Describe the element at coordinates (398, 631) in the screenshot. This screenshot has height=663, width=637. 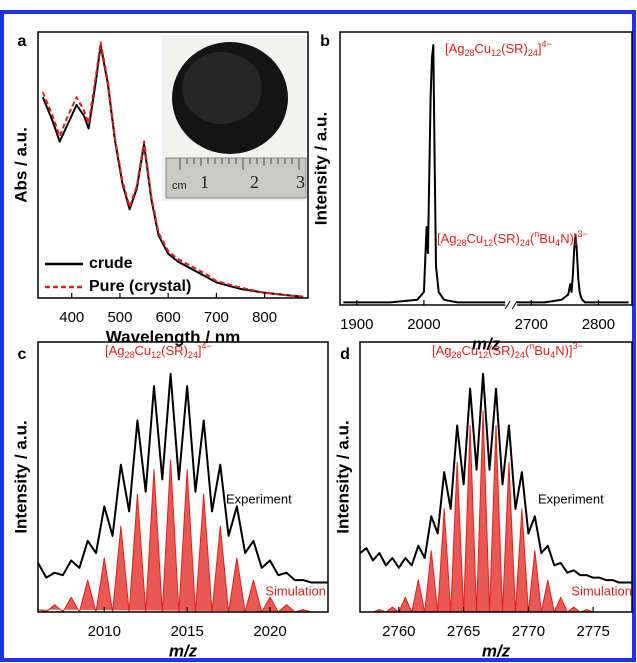
I see `x-tick-label: 2760` at that location.